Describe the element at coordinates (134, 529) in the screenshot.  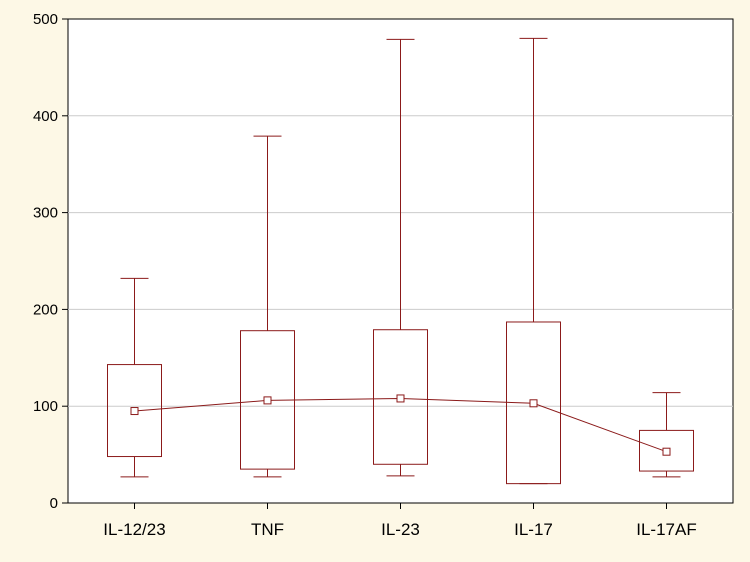
I see `x-tick-label: IL-12/23` at that location.